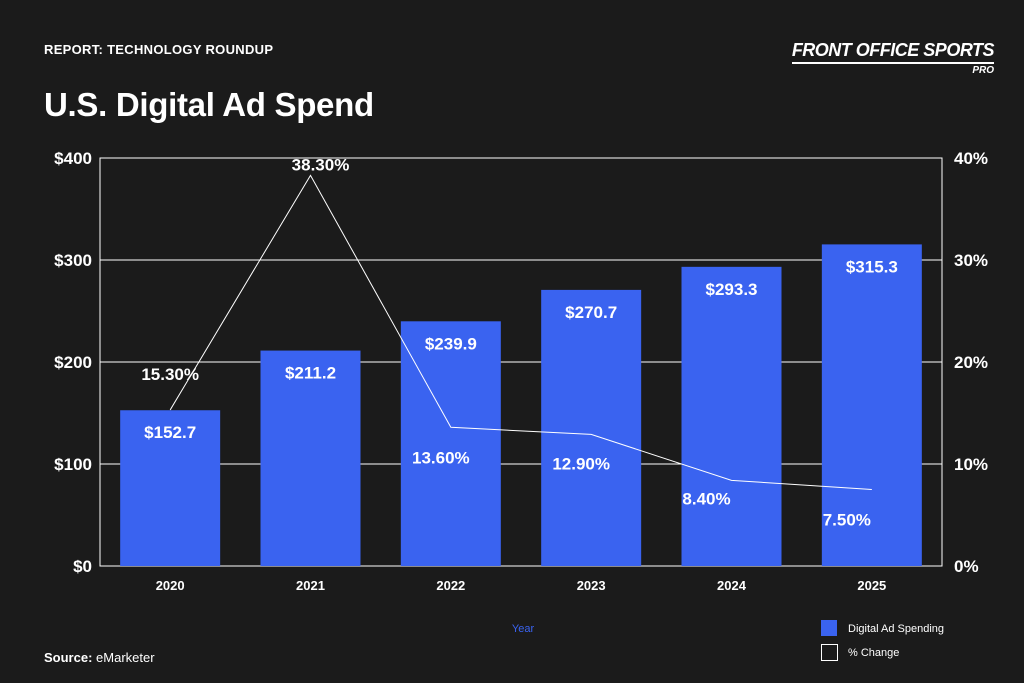  I want to click on brand-name: FRONT OFFICE SPORTS, so click(893, 52).